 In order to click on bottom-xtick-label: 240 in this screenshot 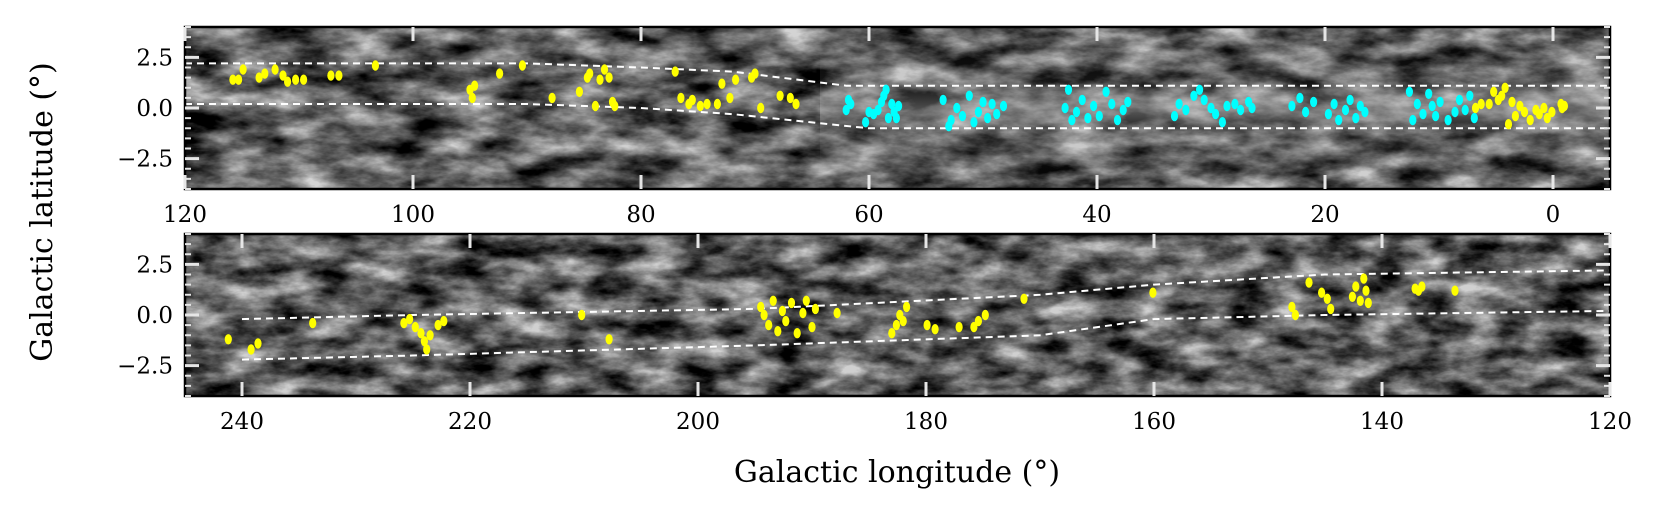, I will do `click(242, 422)`.